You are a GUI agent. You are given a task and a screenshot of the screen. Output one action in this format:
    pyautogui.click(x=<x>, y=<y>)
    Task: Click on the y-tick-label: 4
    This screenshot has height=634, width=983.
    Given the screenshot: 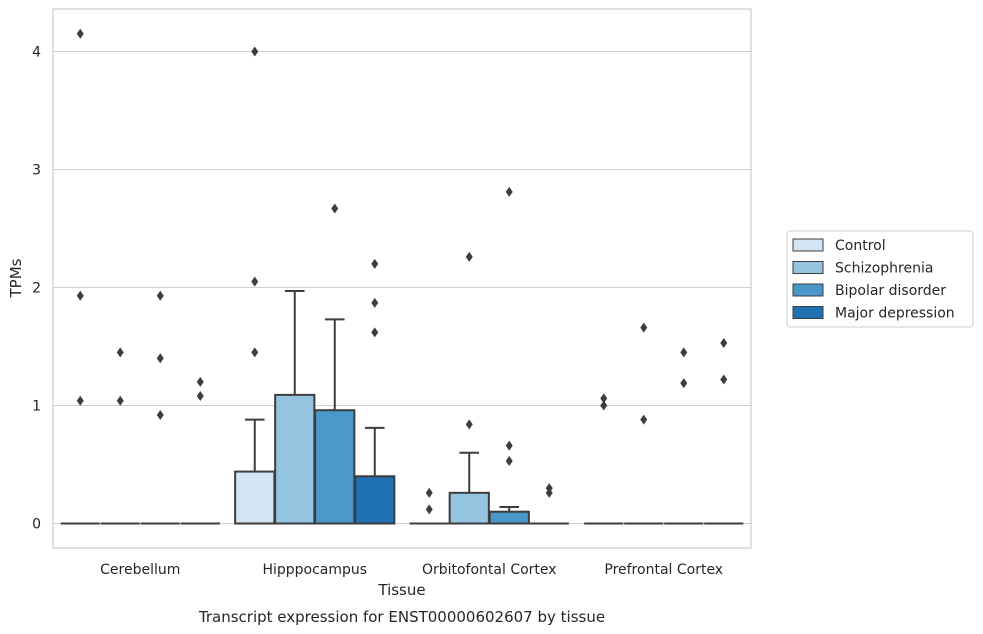 What is the action you would take?
    pyautogui.click(x=36, y=53)
    